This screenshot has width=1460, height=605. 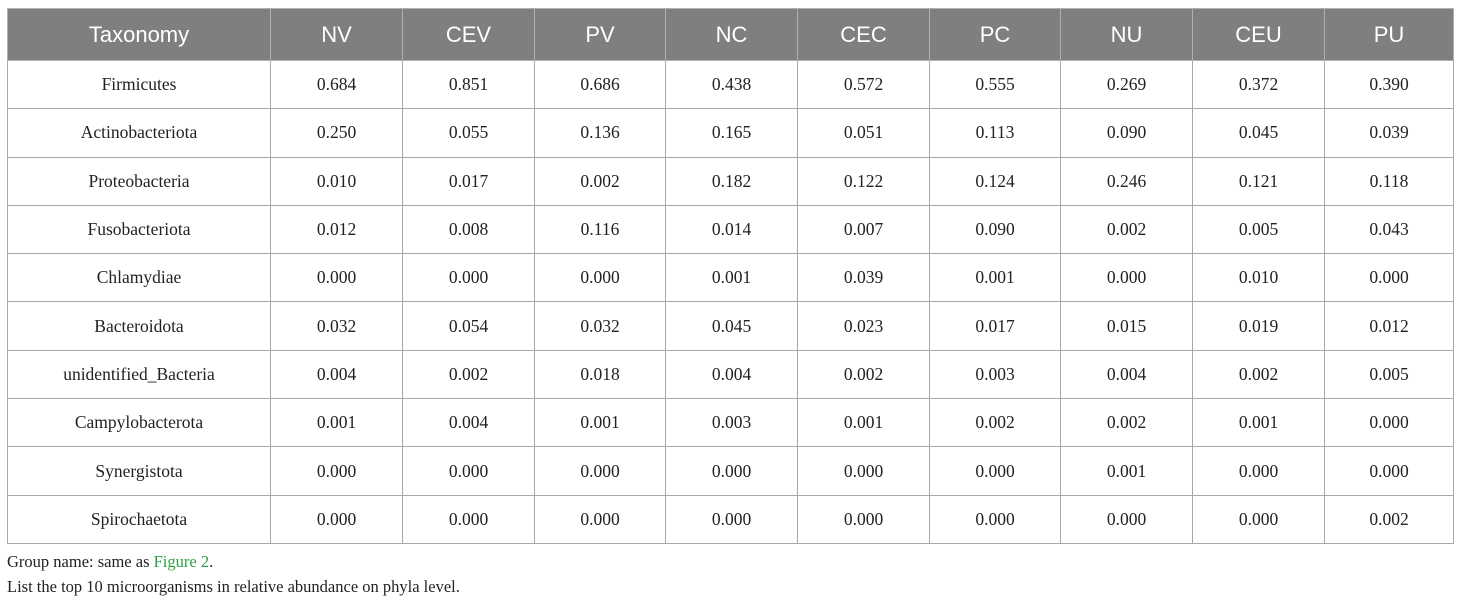 What do you see at coordinates (336, 133) in the screenshot?
I see `value-cell: 0.250` at bounding box center [336, 133].